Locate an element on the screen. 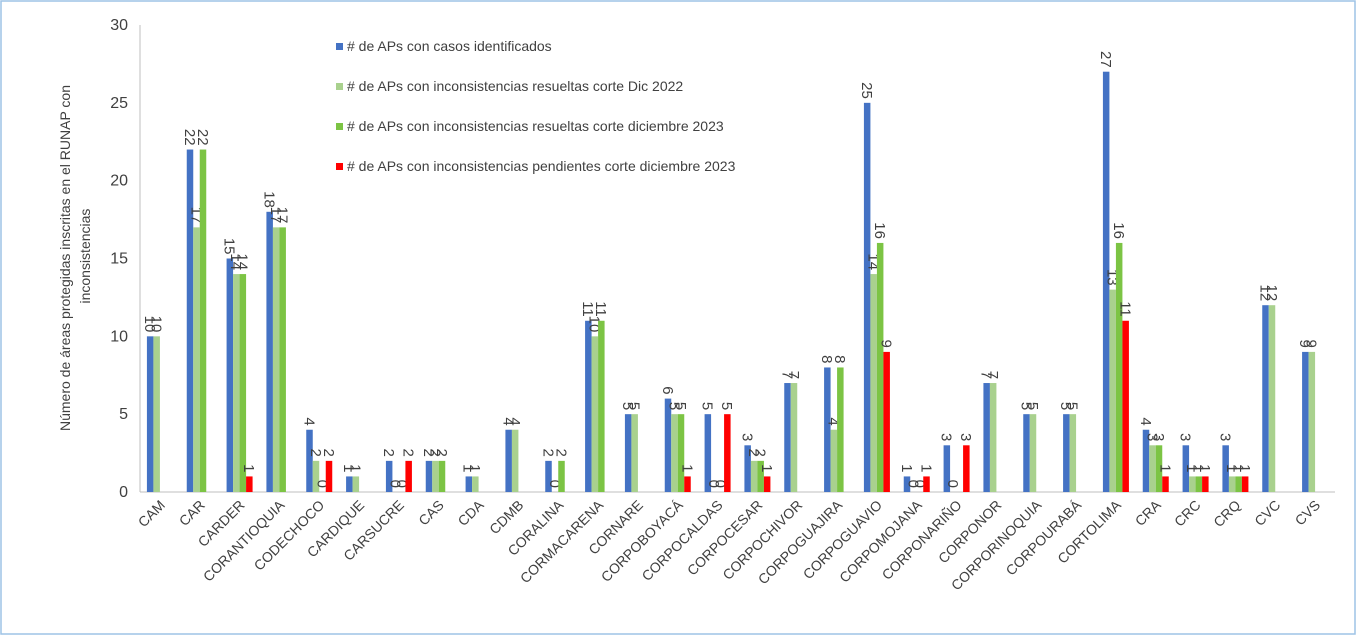 This screenshot has height=635, width=1356. y-tick-label: 5 is located at coordinates (123, 414).